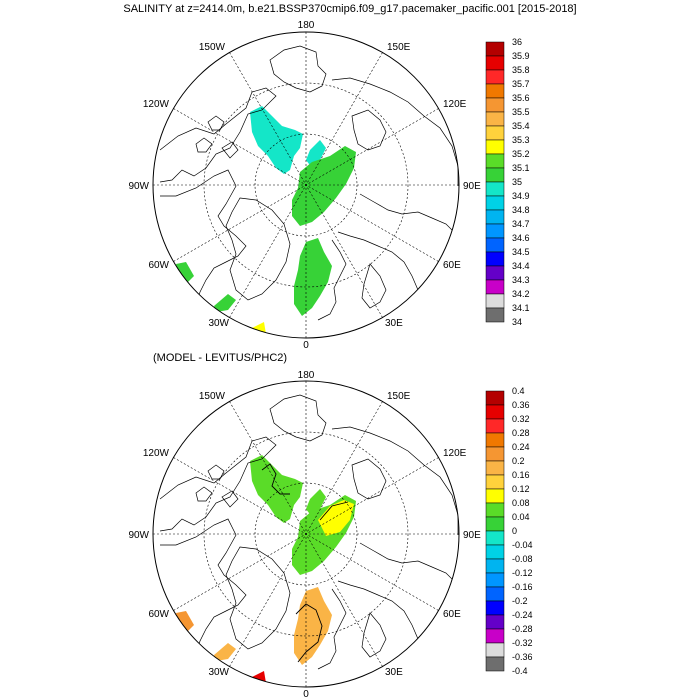  What do you see at coordinates (521, 210) in the screenshot?
I see `colorbar-tick-label: 34.8` at bounding box center [521, 210].